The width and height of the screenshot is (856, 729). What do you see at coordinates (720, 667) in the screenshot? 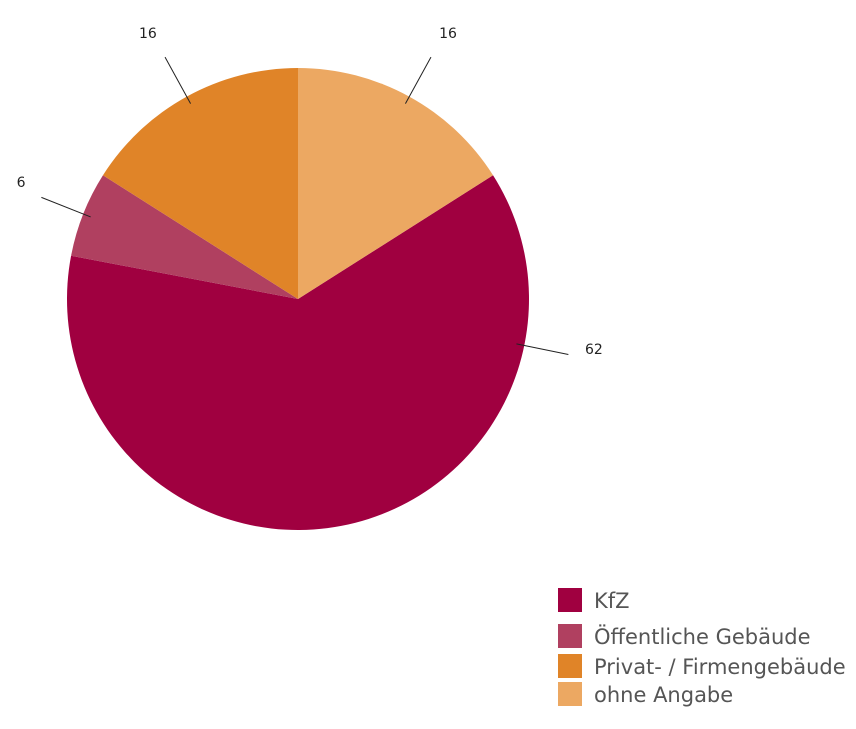
I see `legend-label: Privat- / Firmengebäude` at bounding box center [720, 667].